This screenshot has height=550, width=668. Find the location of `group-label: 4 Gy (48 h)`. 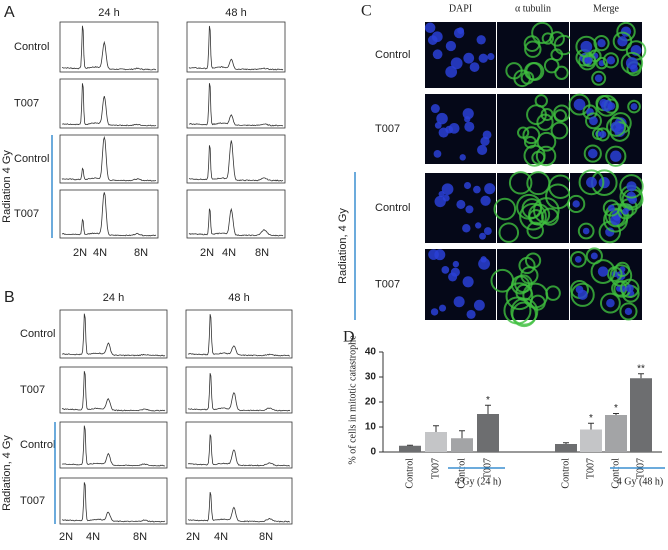

group-label: 4 Gy (48 h) is located at coordinates (640, 481).